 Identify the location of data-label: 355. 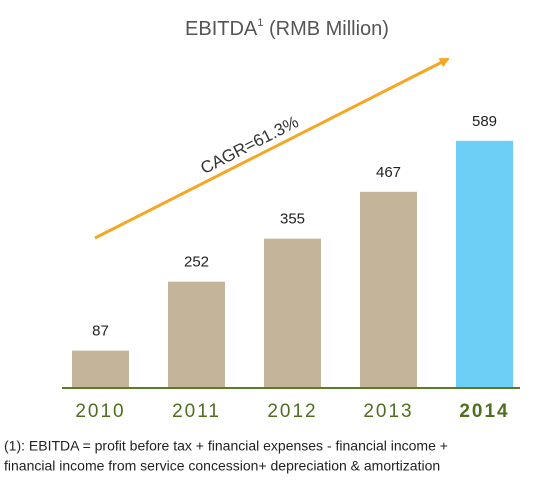
(292, 219).